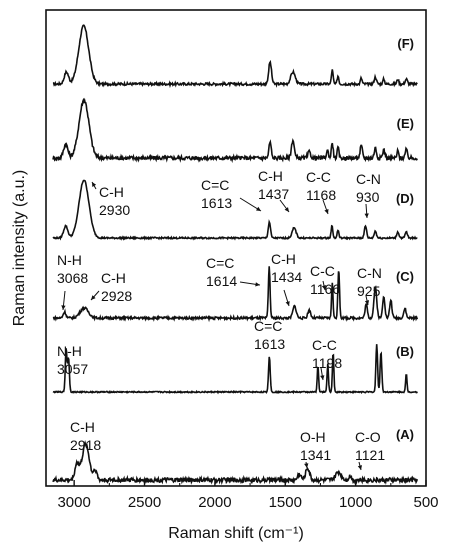  Describe the element at coordinates (369, 282) in the screenshot. I see `annotation-cn-925: C-N 925` at that location.